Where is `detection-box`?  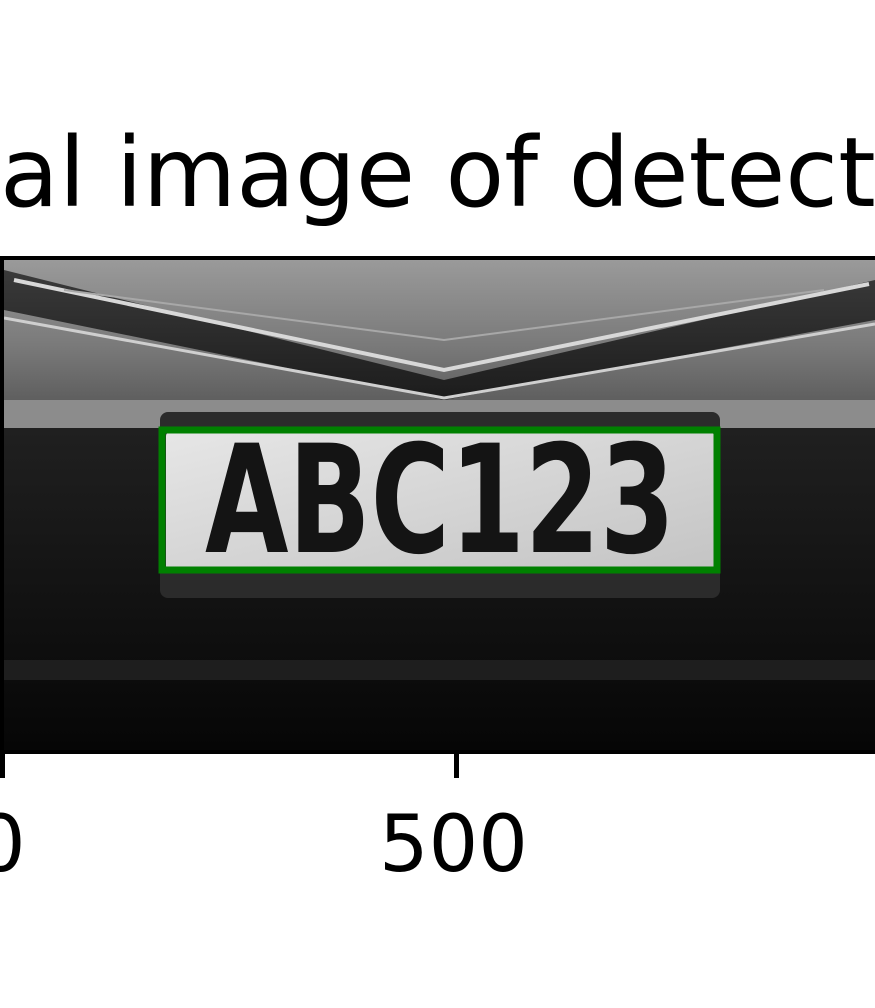
detection-box is located at coordinates (439, 500).